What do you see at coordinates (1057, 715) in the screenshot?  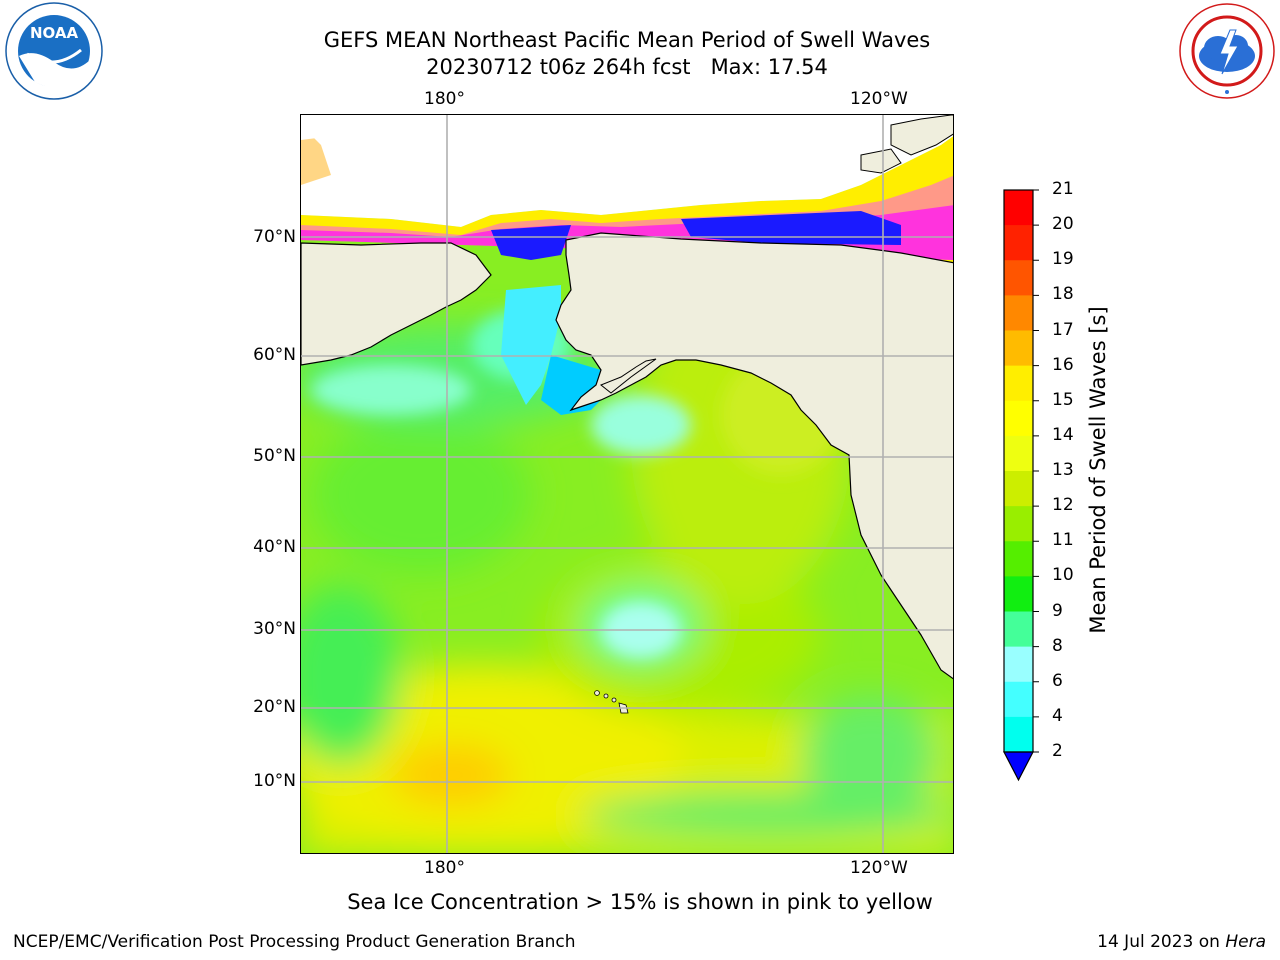 I see `colorbar-tick-label: 4` at bounding box center [1057, 715].